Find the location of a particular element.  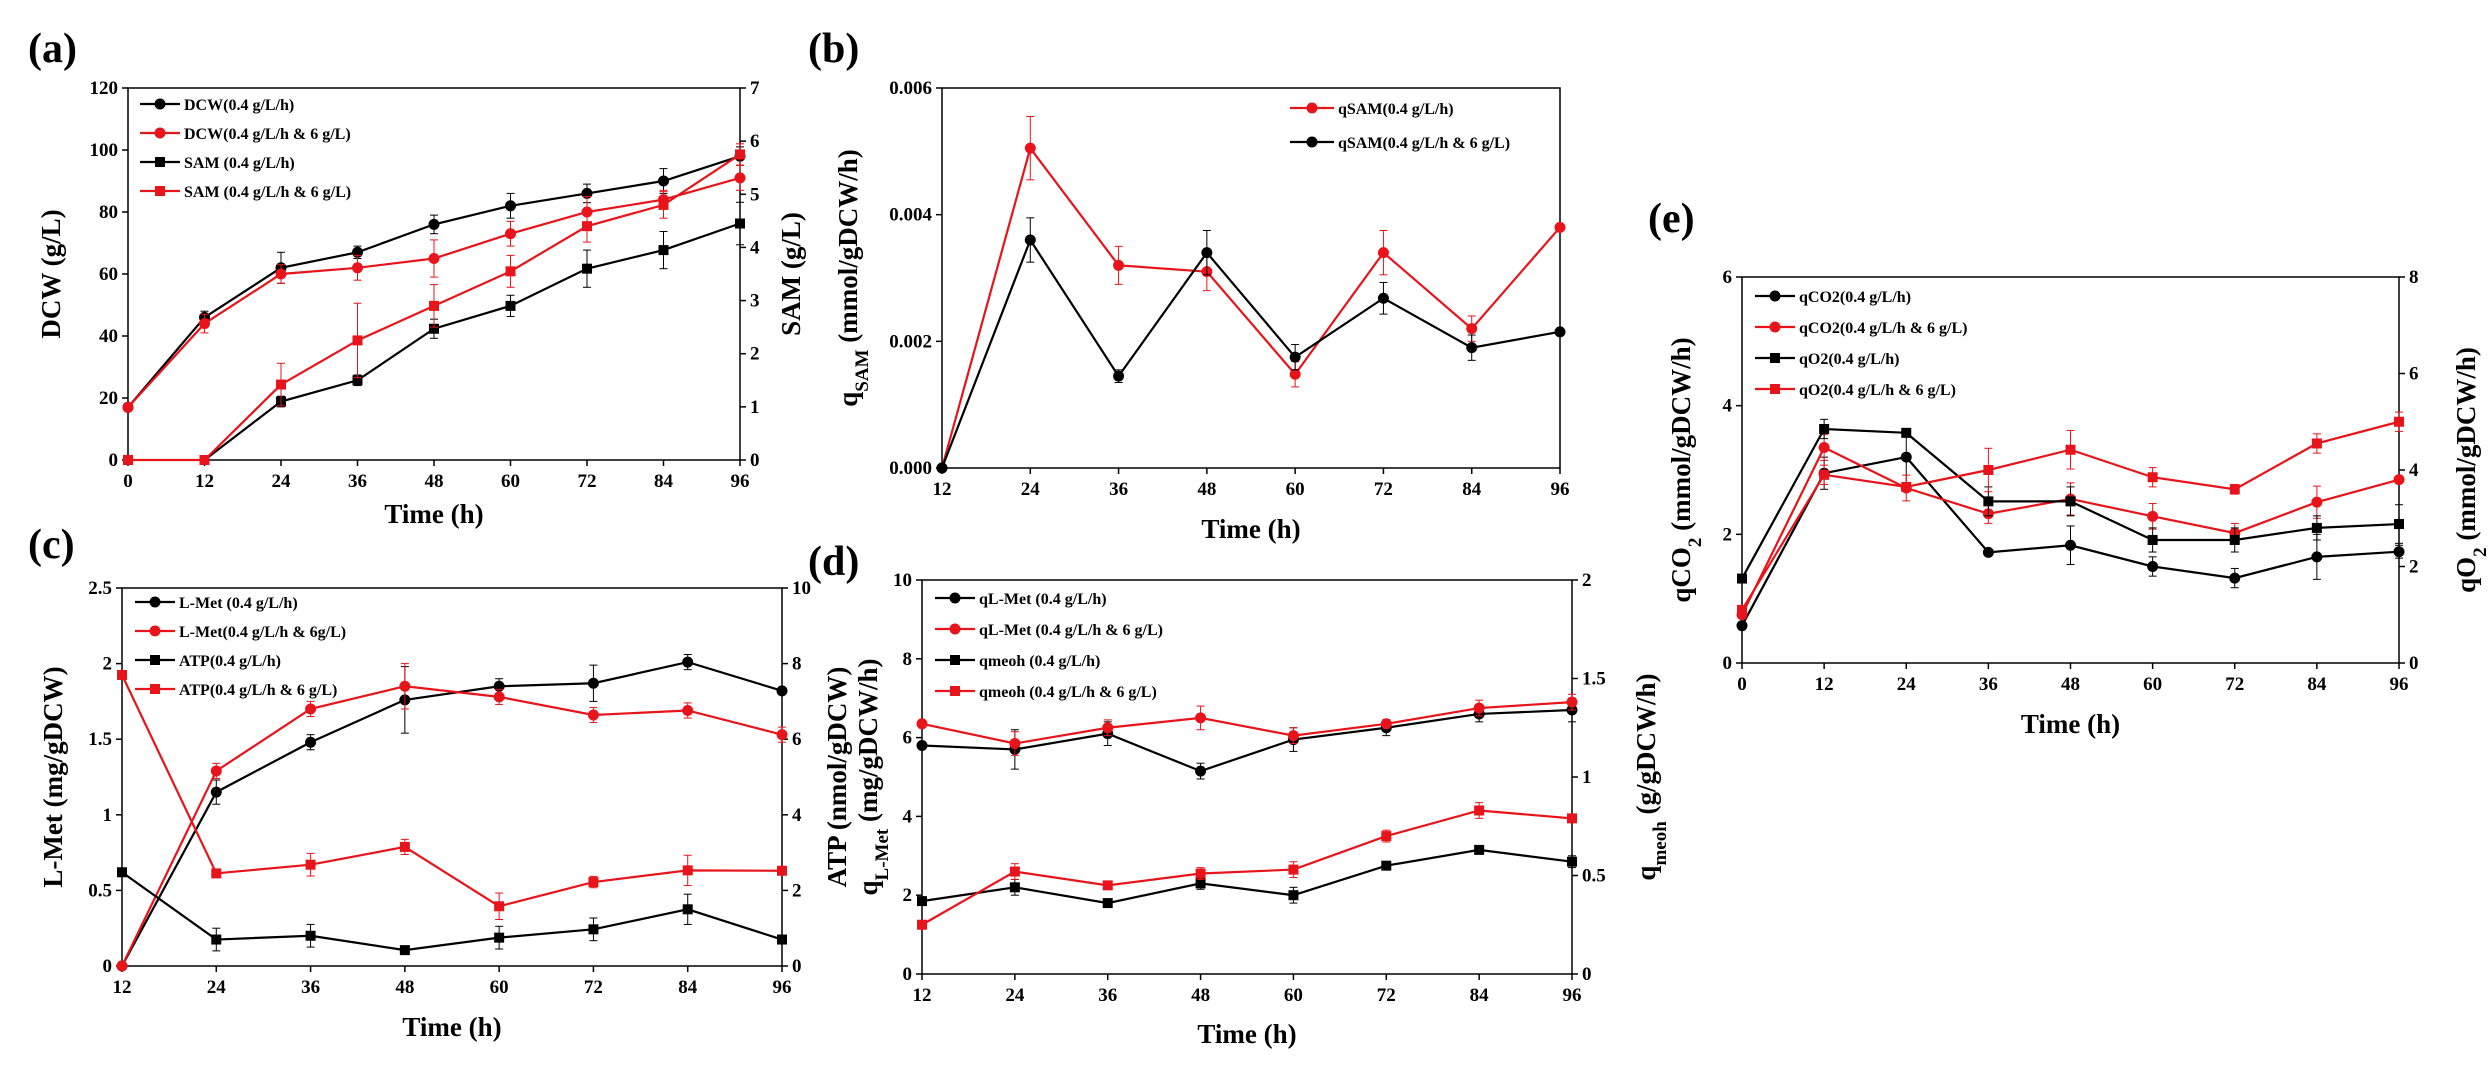

panel-2-y2tick-label: 0 is located at coordinates (797, 966).